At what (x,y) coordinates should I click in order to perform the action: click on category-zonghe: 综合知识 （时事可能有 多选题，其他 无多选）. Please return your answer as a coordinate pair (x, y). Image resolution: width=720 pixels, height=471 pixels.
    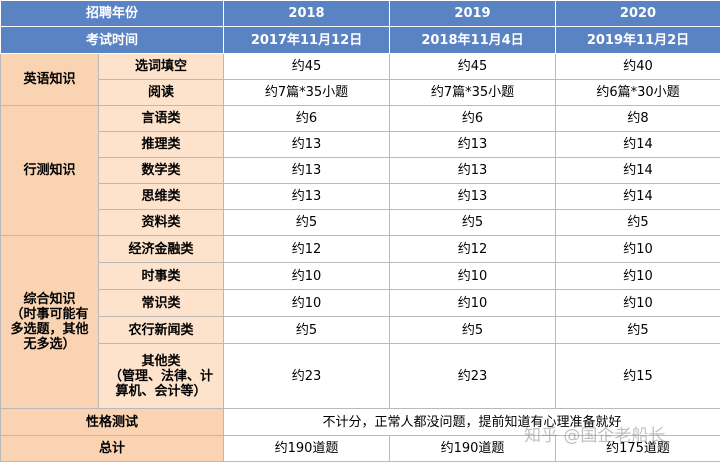
    Looking at the image, I should click on (49, 322).